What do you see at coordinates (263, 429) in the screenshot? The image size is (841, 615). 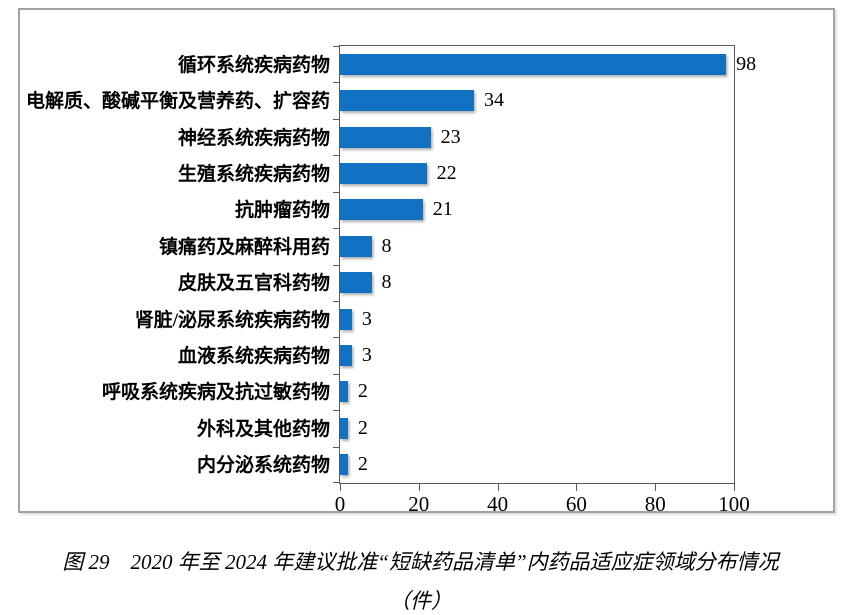 I see `category-label: 外科及其他药物` at bounding box center [263, 429].